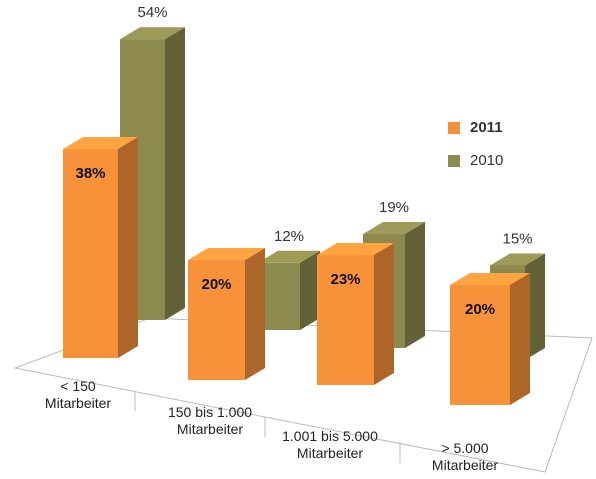 This screenshot has width=596, height=479. I want to click on x-tick-label: 1.001 bis 5.000 Mitarbeiter, so click(330, 444).